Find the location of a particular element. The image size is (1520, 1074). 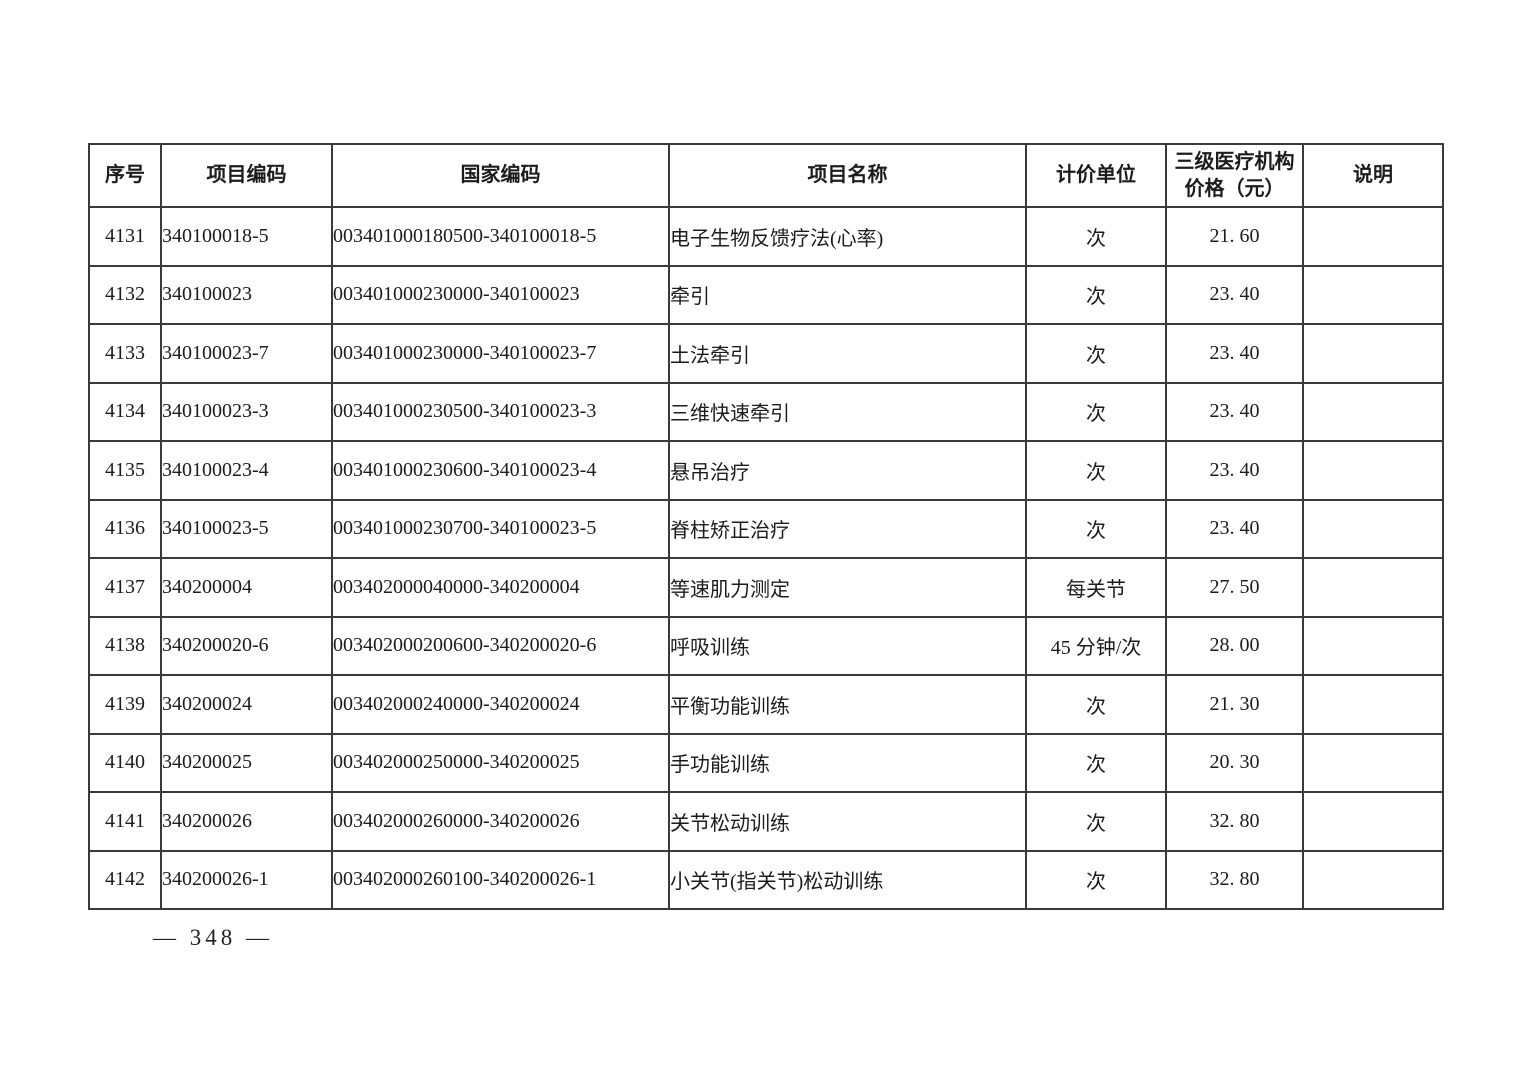

cell-project-code: 340200026-1 is located at coordinates (246, 879).